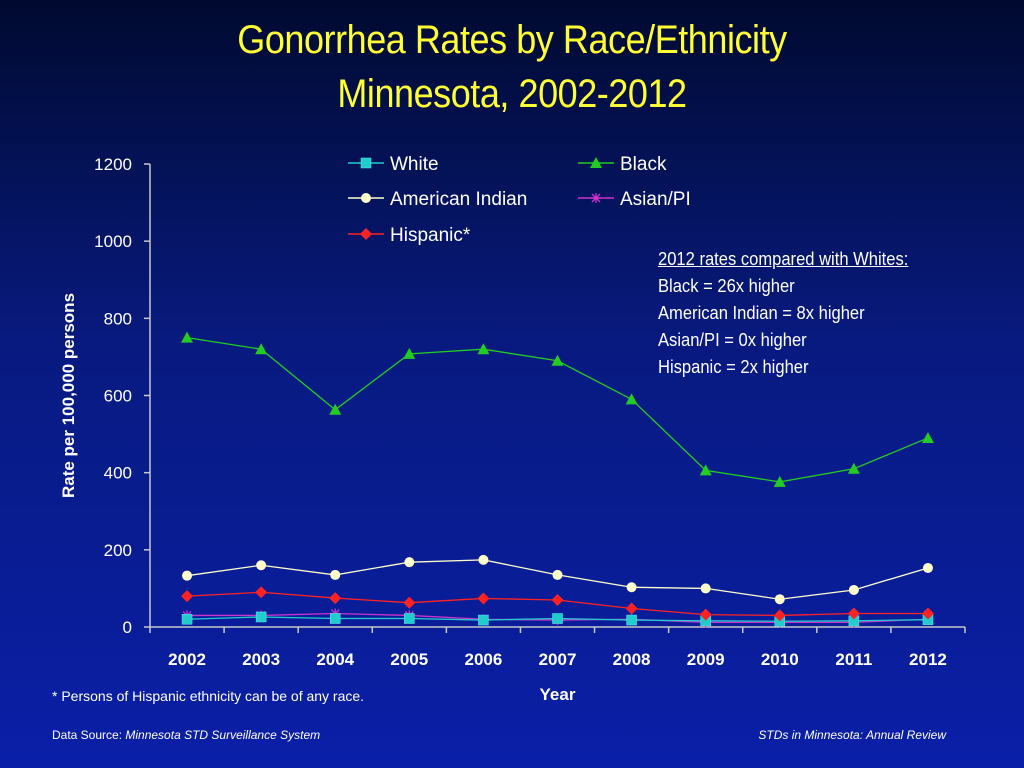  I want to click on data-source-label: Data Source:, so click(89, 735).